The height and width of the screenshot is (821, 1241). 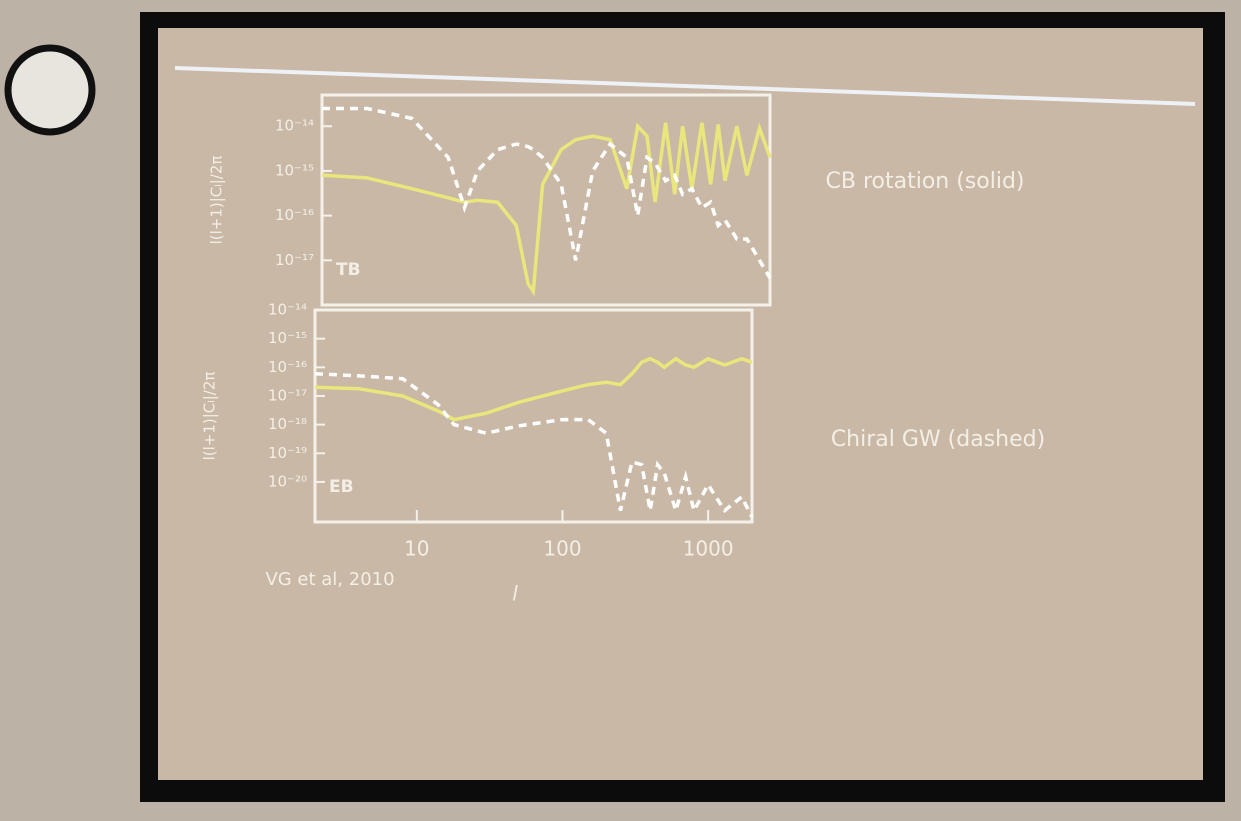 What do you see at coordinates (329, 579) in the screenshot?
I see `credit: VG et al, 2010` at bounding box center [329, 579].